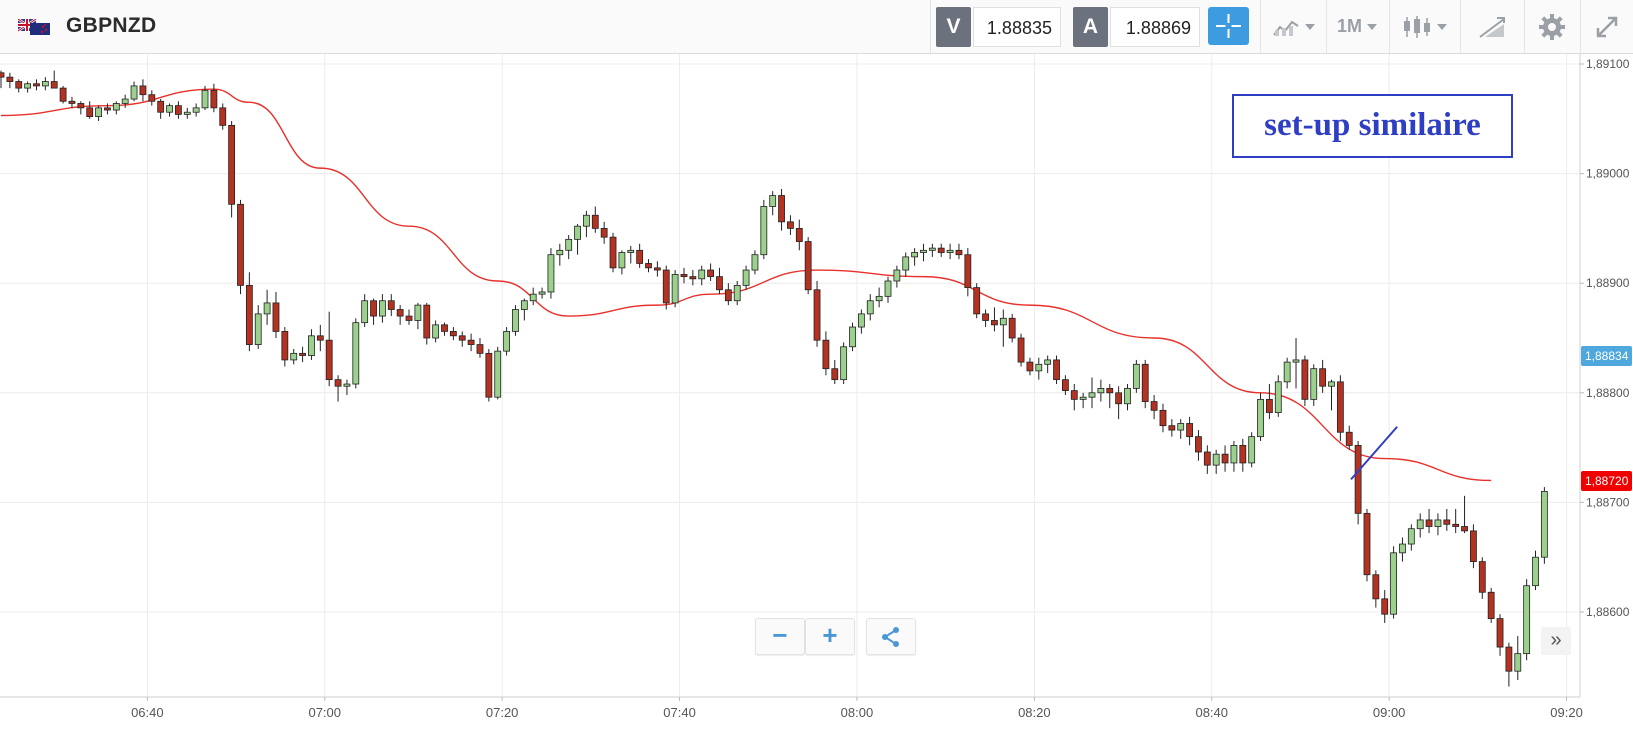 The image size is (1633, 729). What do you see at coordinates (1372, 26) in the screenshot?
I see `chevron-down-icon` at bounding box center [1372, 26].